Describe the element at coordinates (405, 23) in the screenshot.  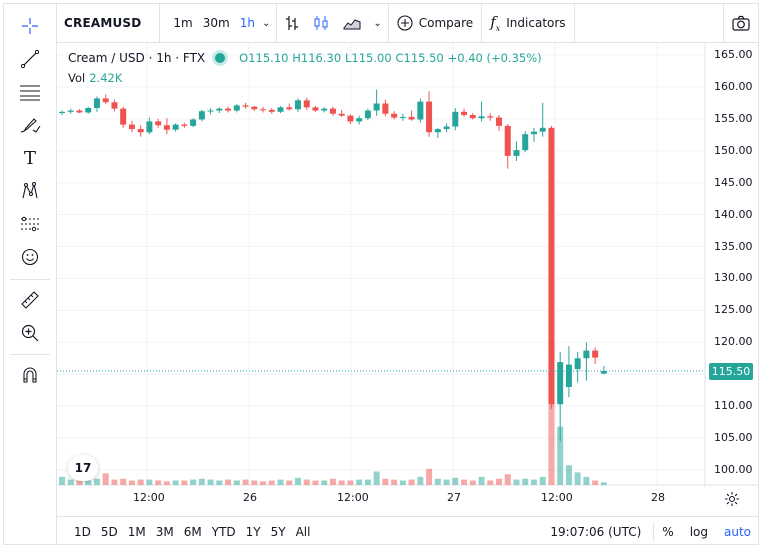
I see `plus-circle-icon` at that location.